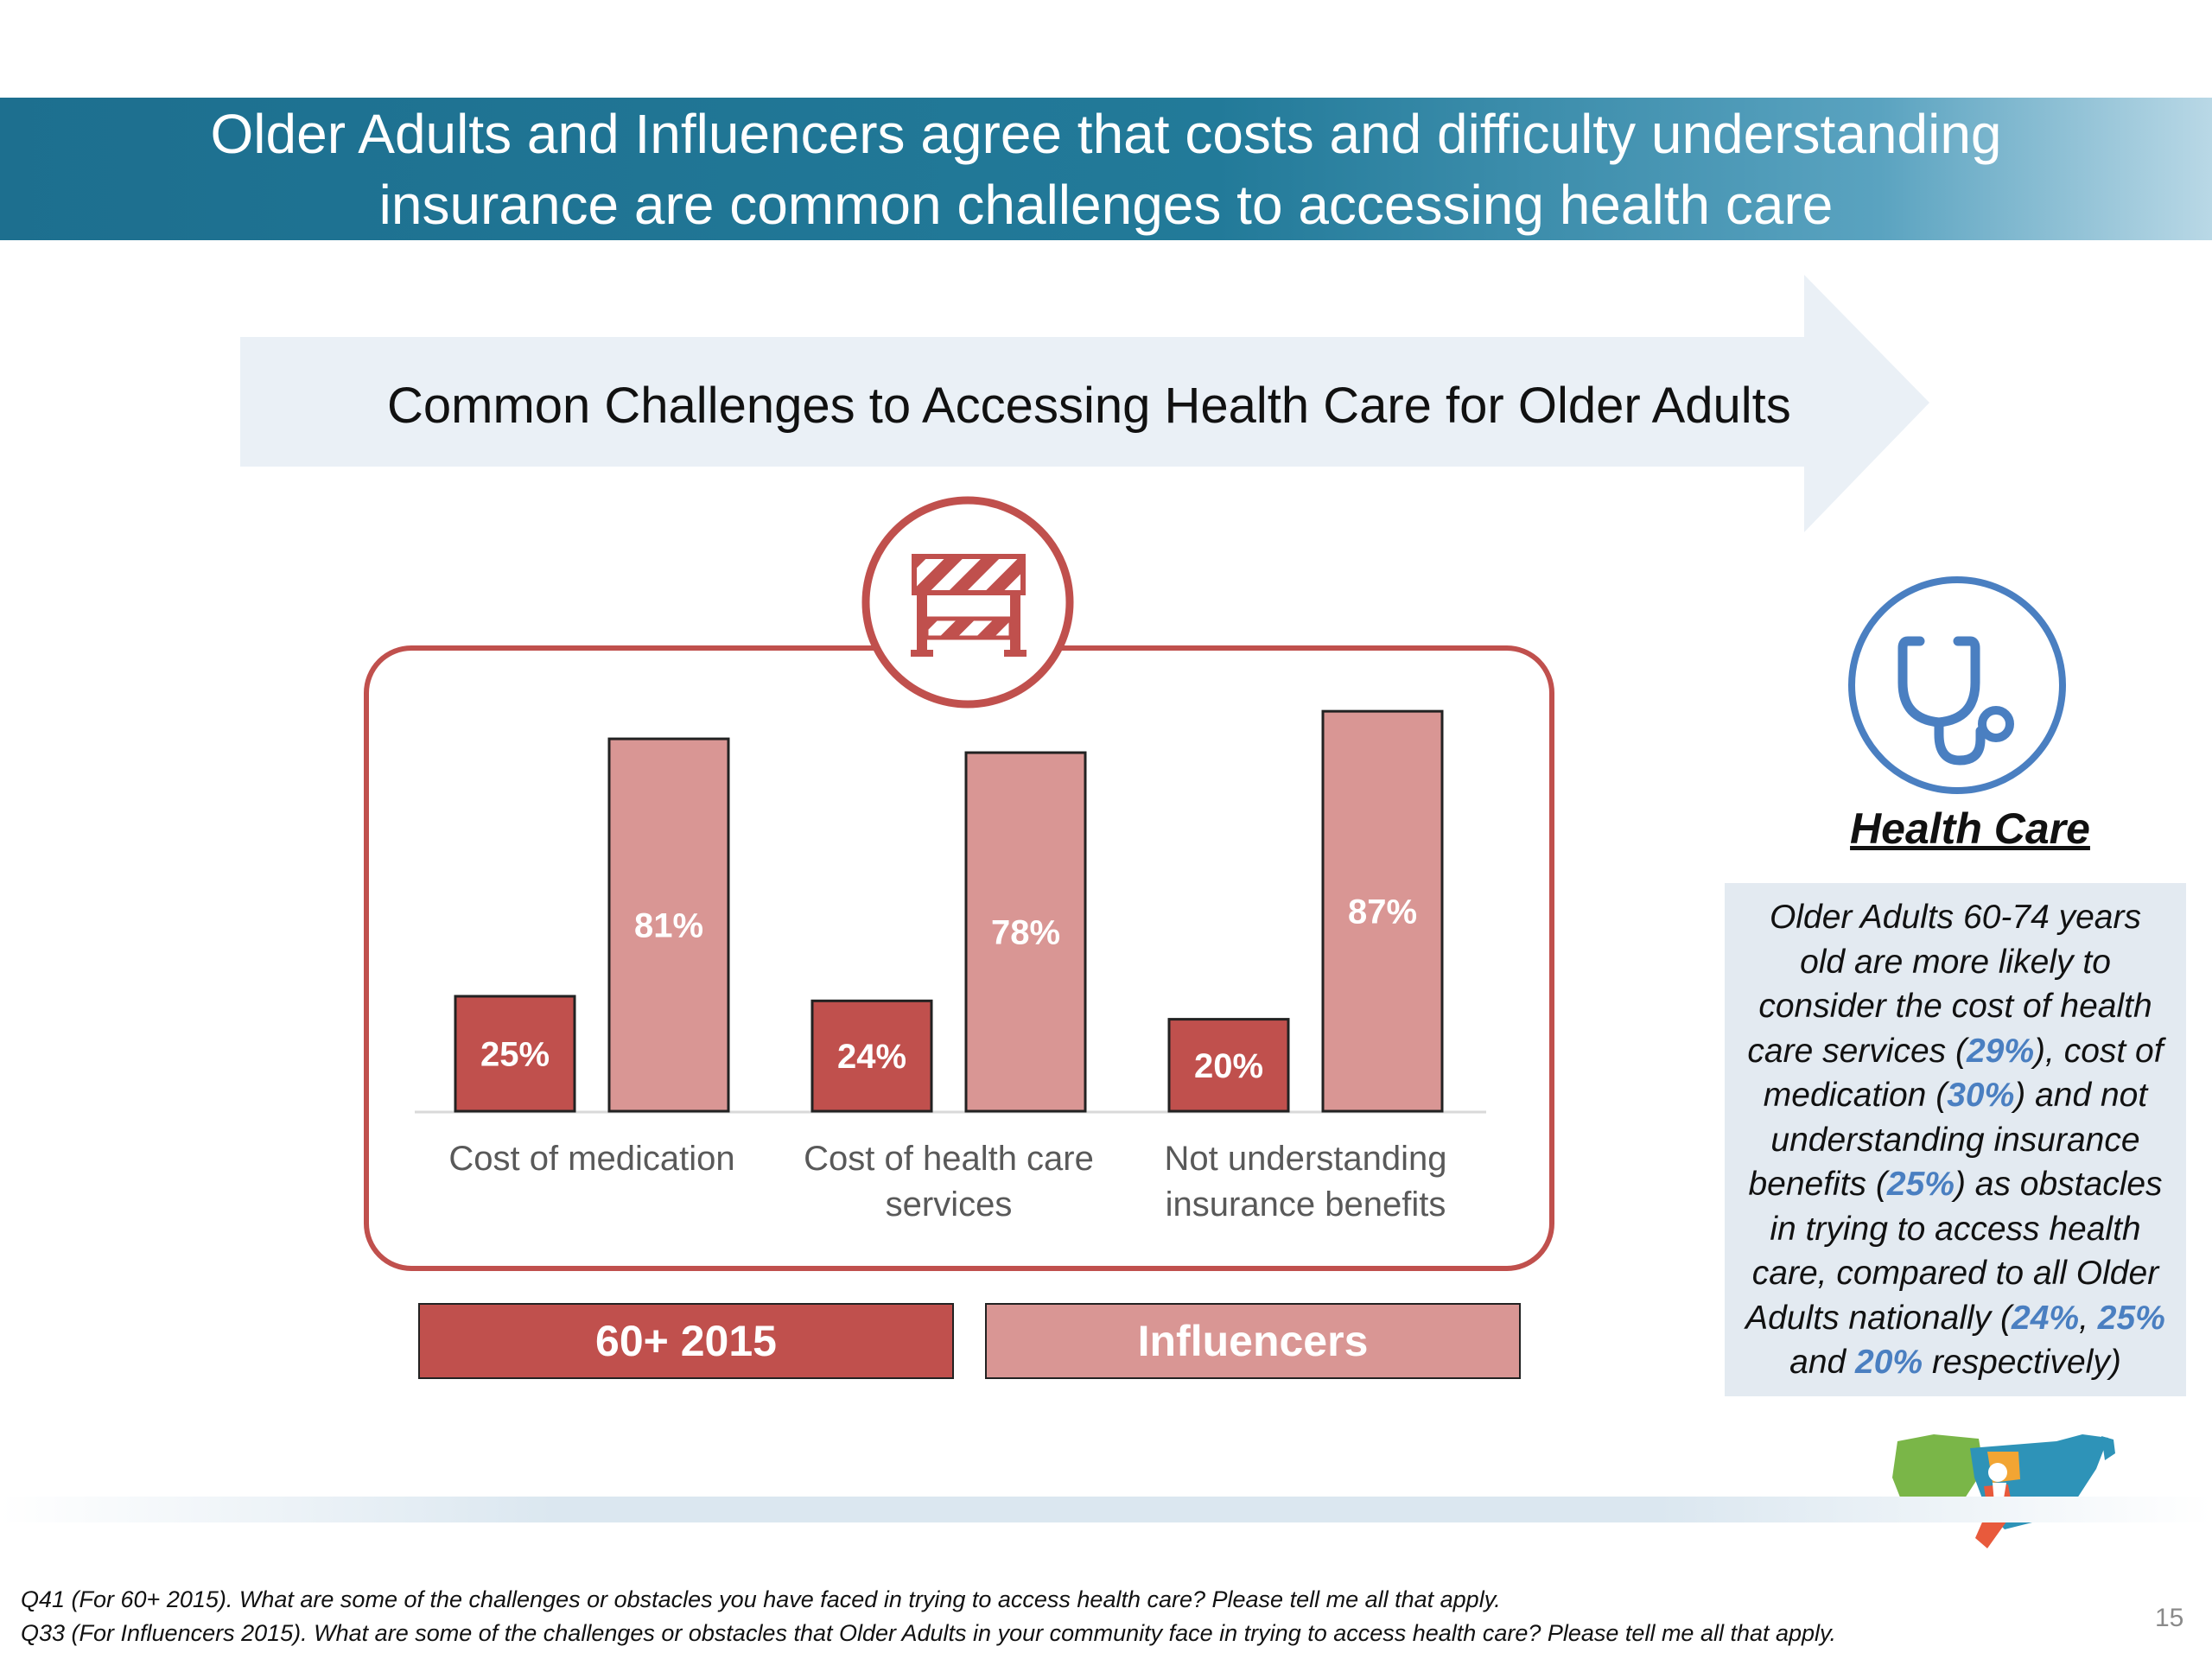  I want to click on legend-influencers: Influencers, so click(1253, 1341).